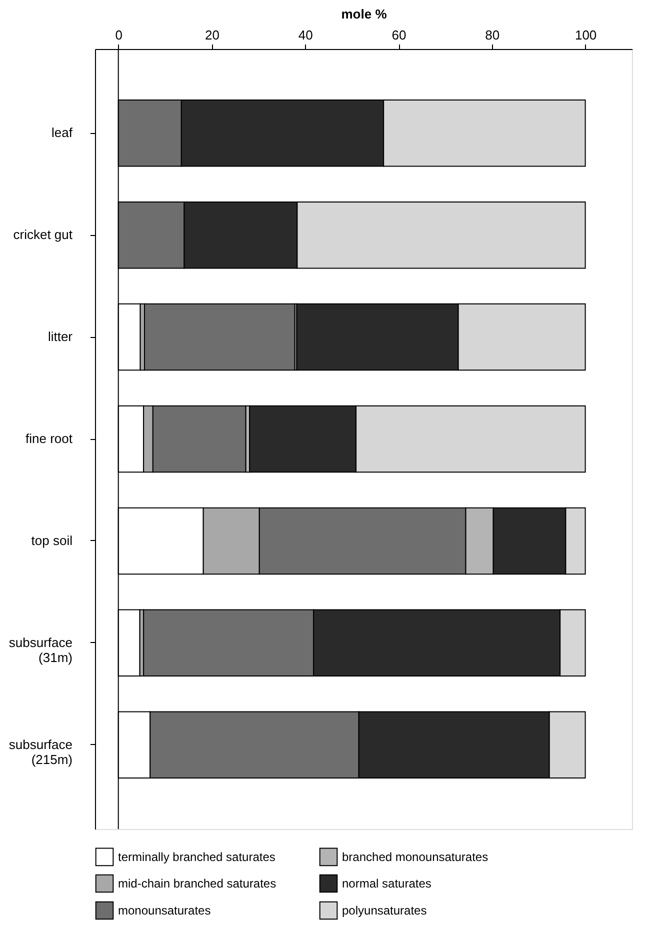  I want to click on y-tick-label: litter, so click(61, 336).